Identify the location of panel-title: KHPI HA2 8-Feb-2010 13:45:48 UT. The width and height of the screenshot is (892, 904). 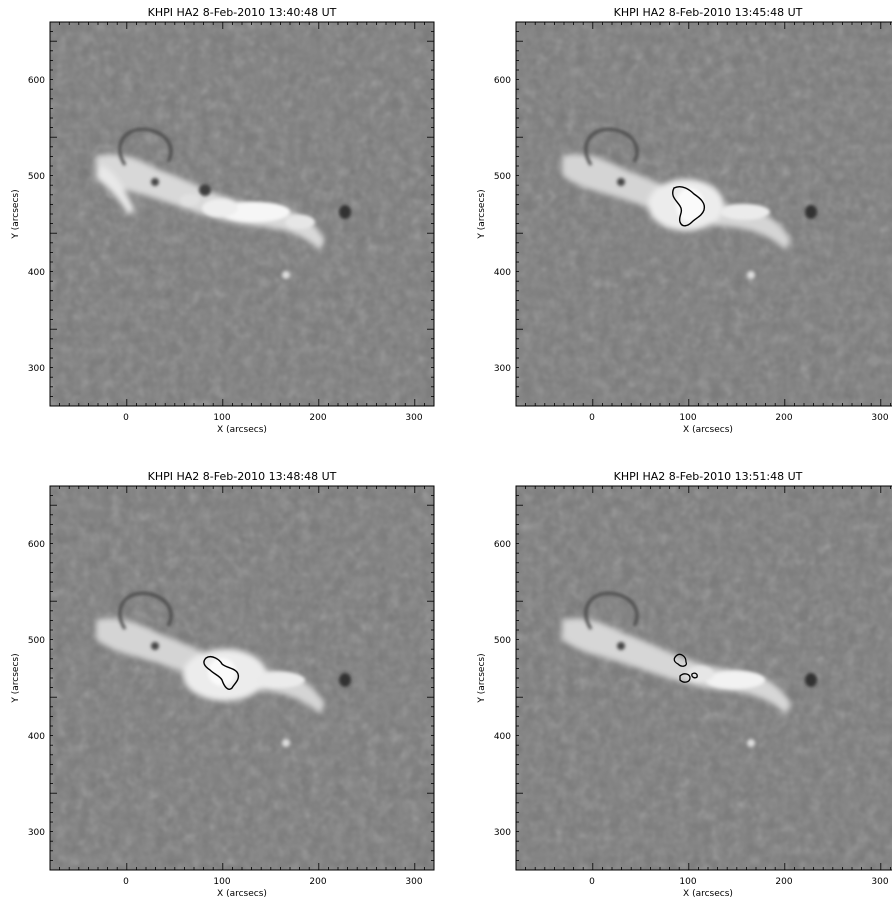
(708, 12).